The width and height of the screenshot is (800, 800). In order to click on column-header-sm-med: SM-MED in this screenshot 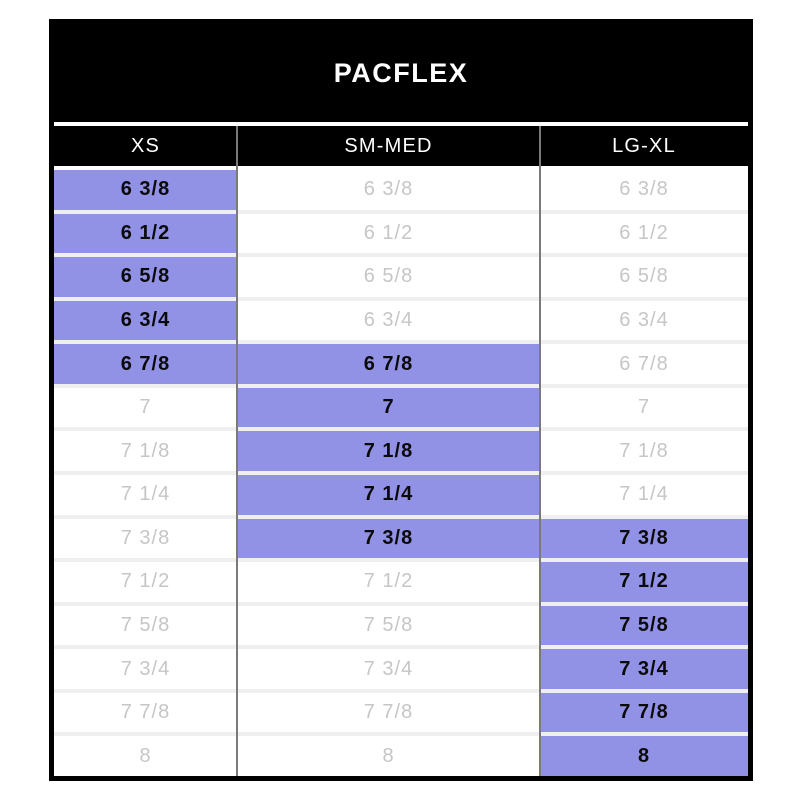, I will do `click(388, 145)`.